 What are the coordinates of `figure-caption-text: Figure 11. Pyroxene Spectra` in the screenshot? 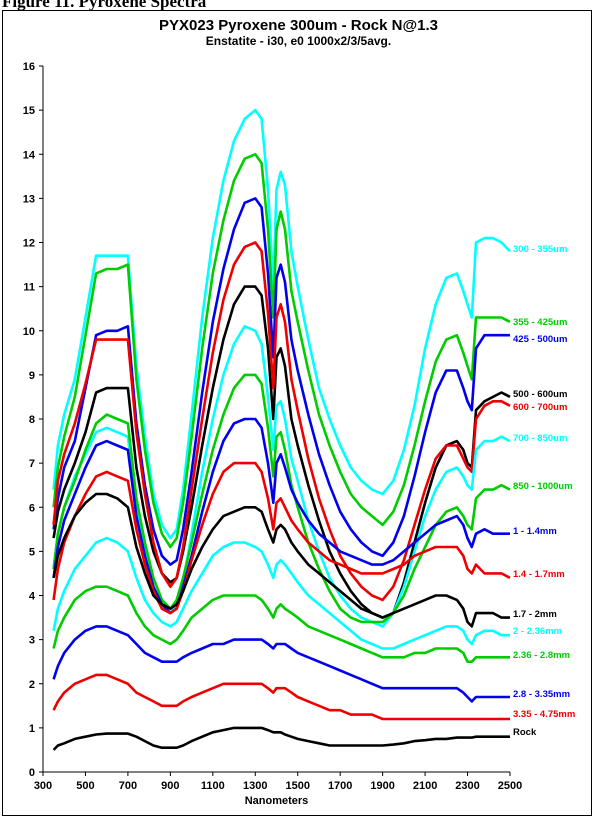 It's located at (104, 5).